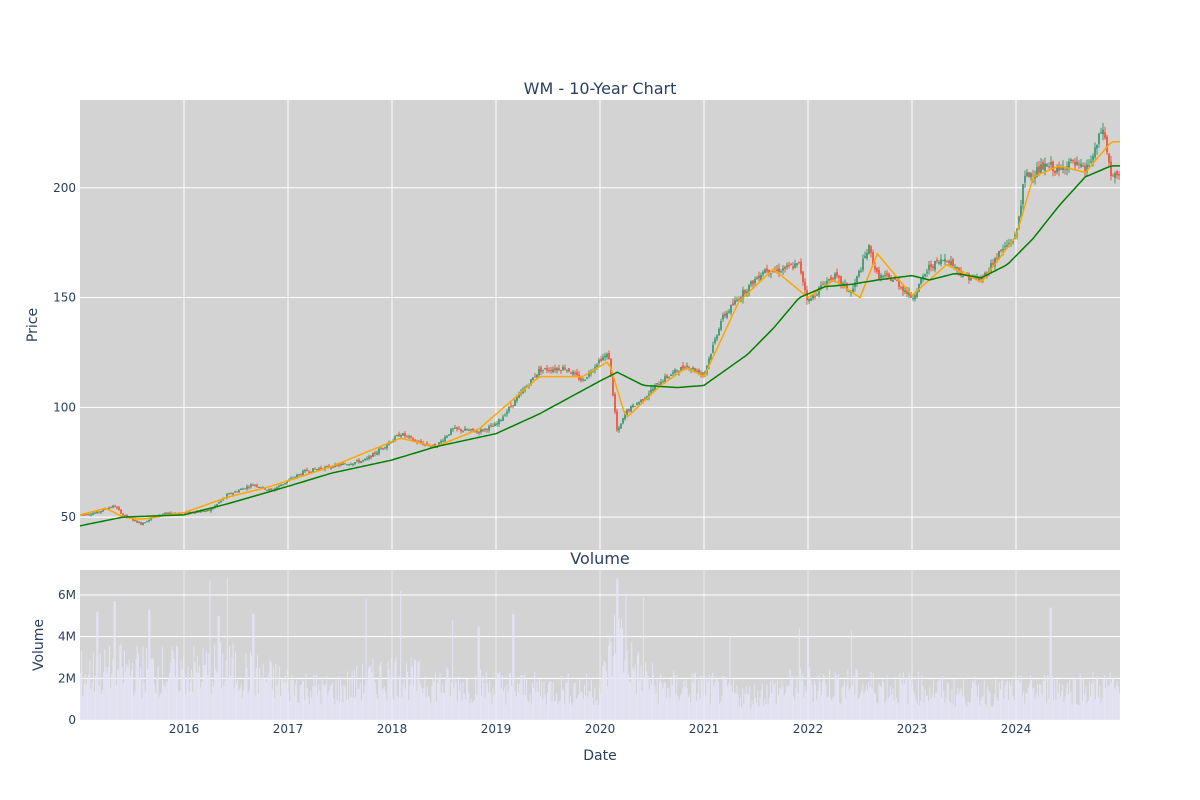 This screenshot has height=800, width=1200. I want to click on volume-x-axis-title: Date, so click(599, 756).